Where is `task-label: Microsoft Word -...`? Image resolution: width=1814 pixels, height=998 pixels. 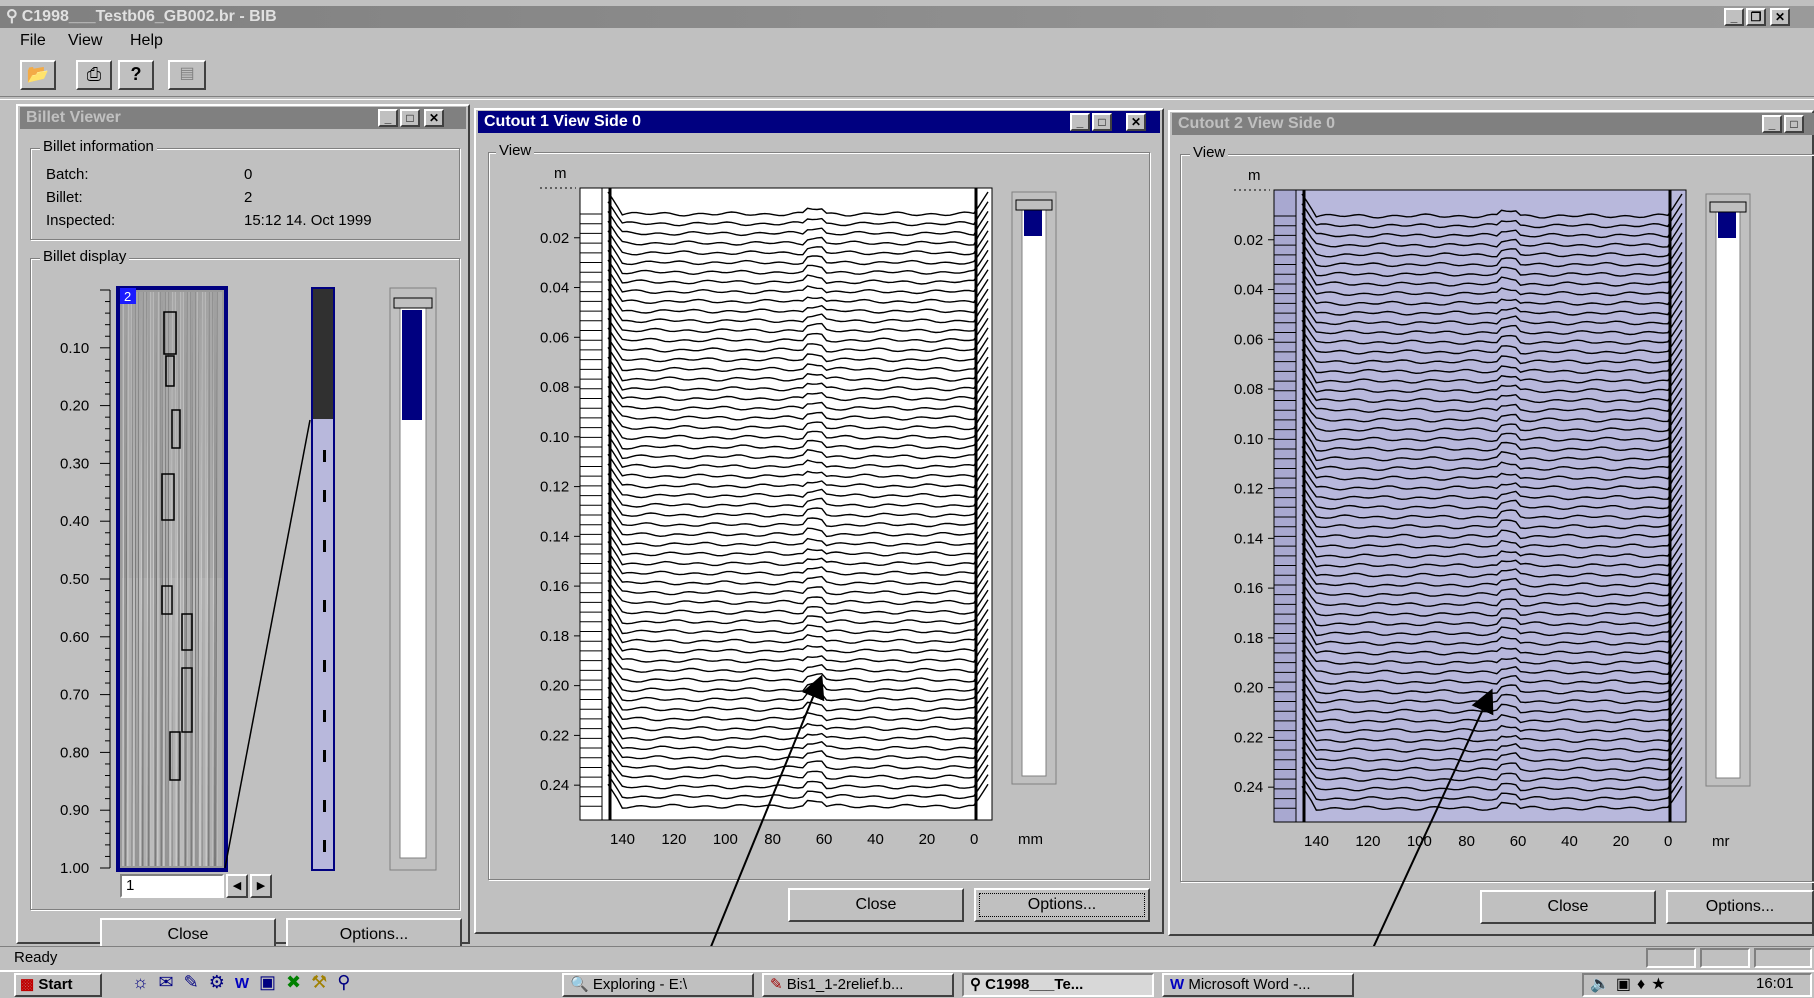
task-label: Microsoft Word -... is located at coordinates (1249, 984).